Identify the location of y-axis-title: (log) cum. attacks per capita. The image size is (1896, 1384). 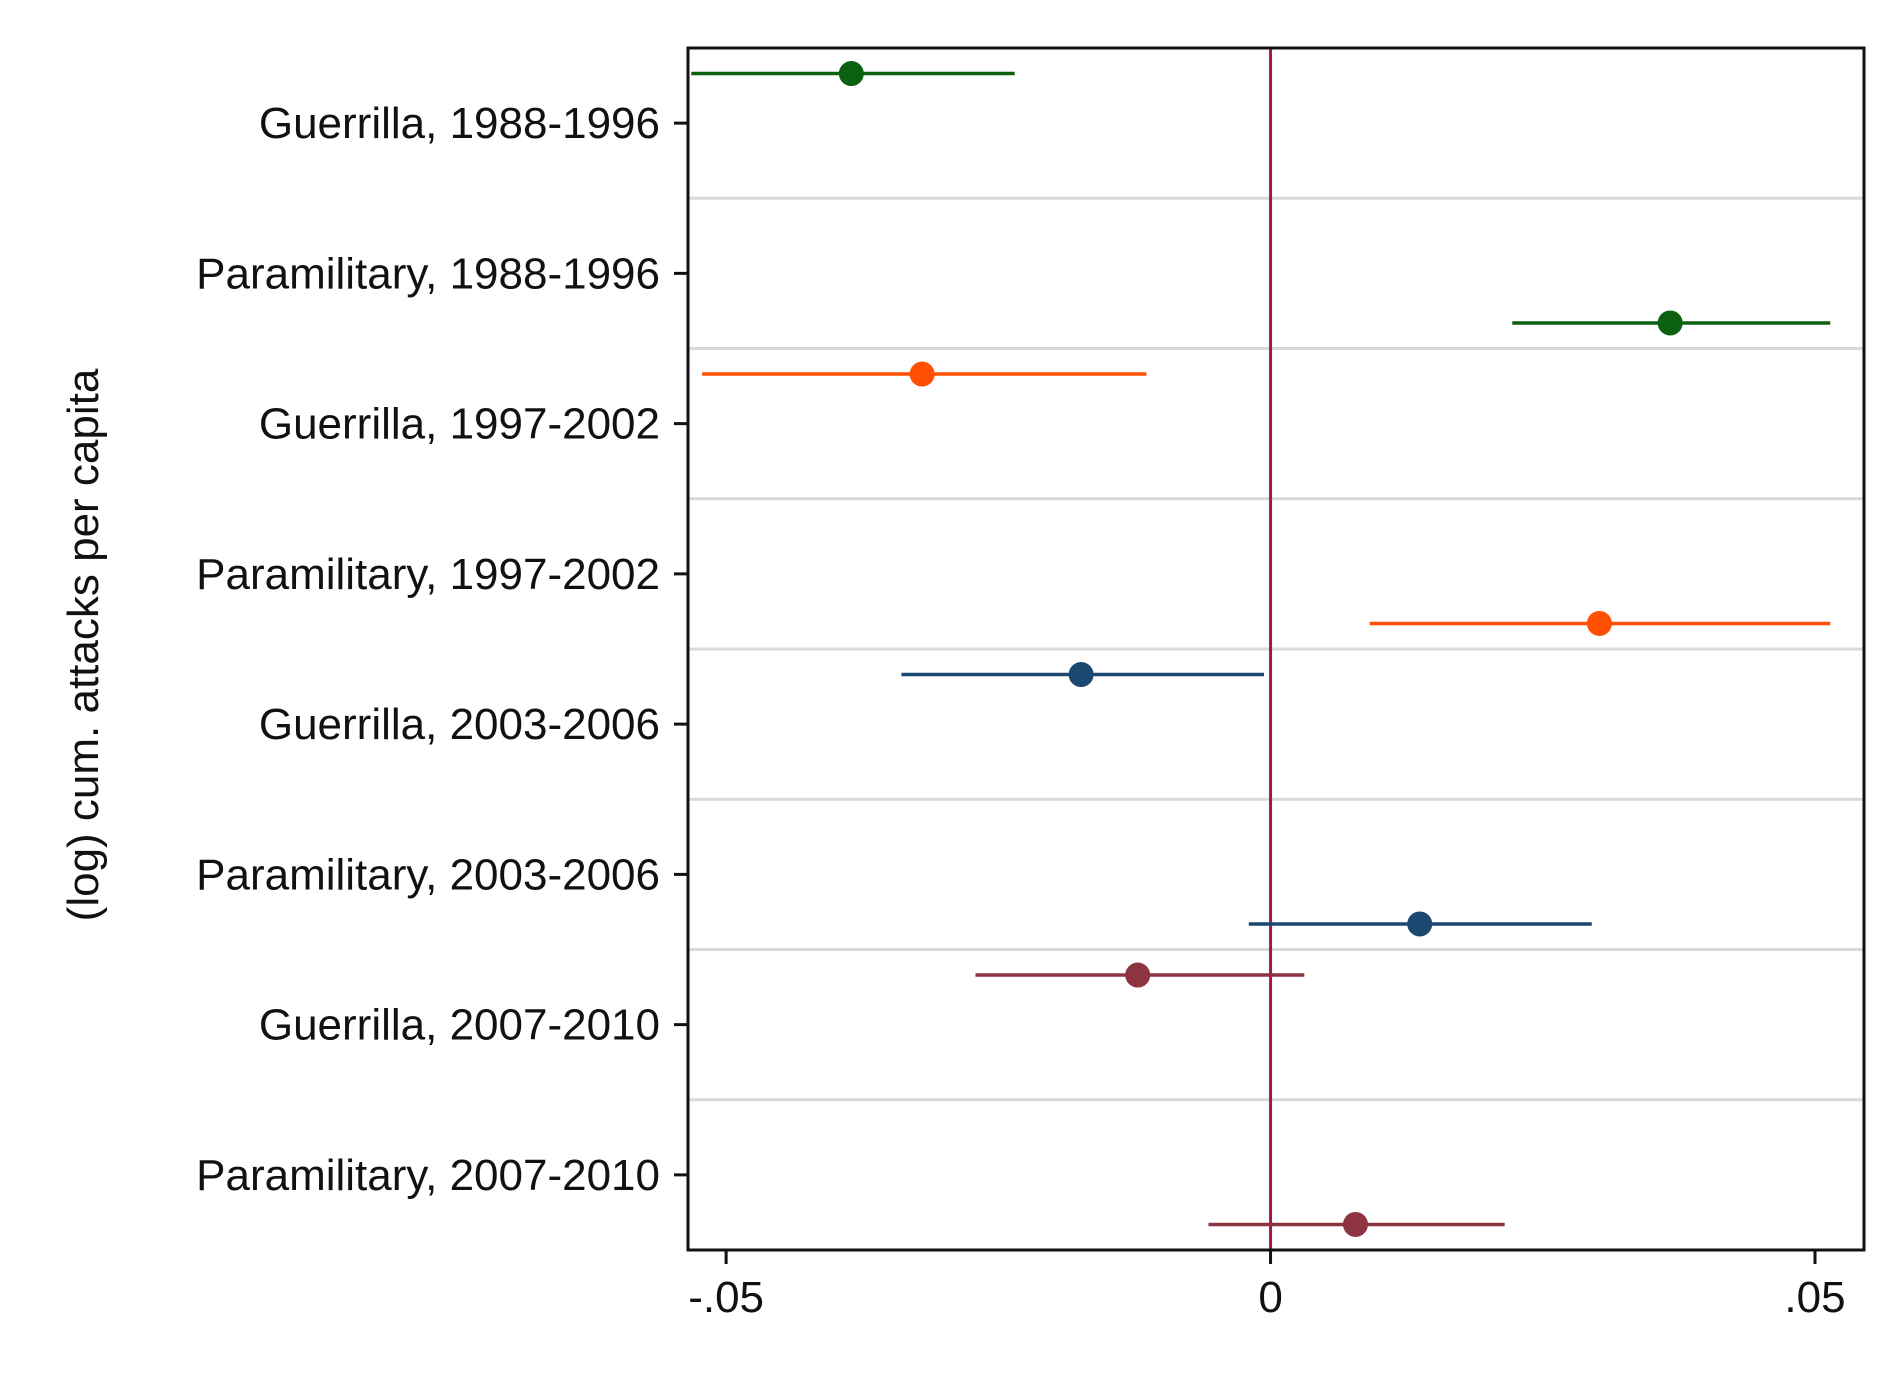
(83, 644).